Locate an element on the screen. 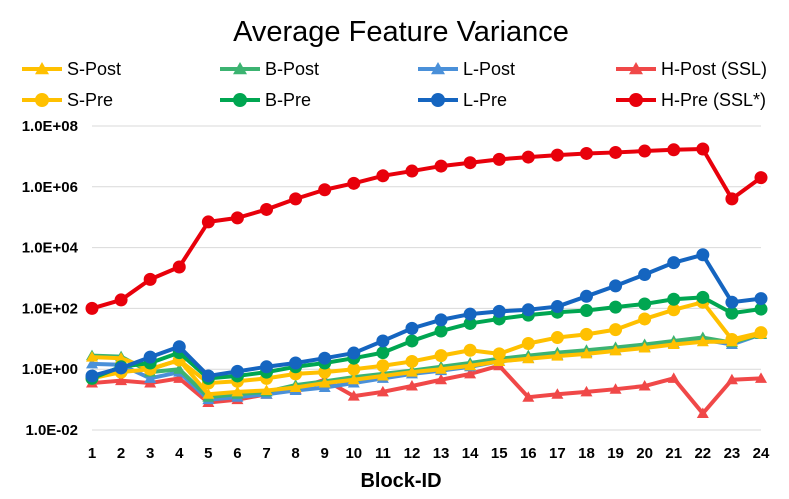 This screenshot has width=789, height=499. x-tick-label: 15 is located at coordinates (499, 453).